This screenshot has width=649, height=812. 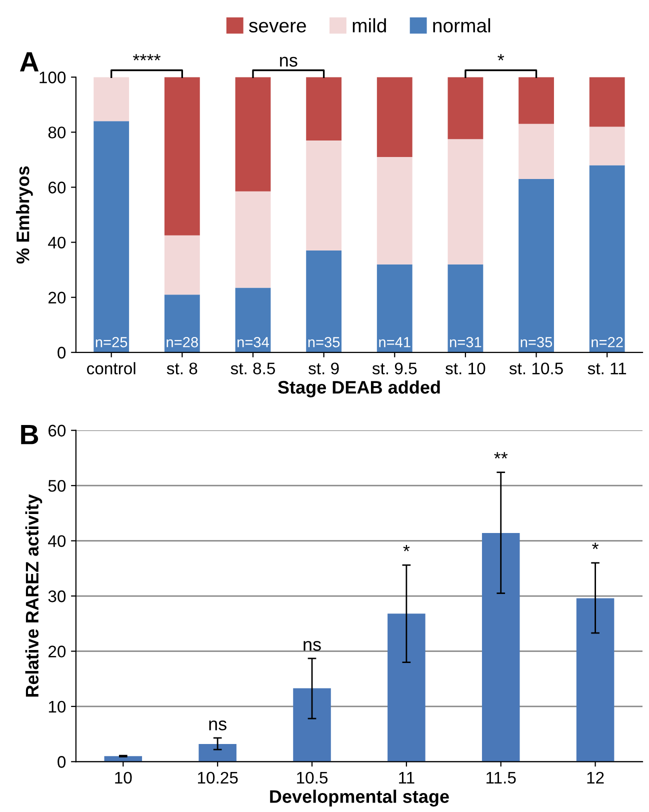 What do you see at coordinates (218, 778) in the screenshot?
I see `x-tick-label: 10.25` at bounding box center [218, 778].